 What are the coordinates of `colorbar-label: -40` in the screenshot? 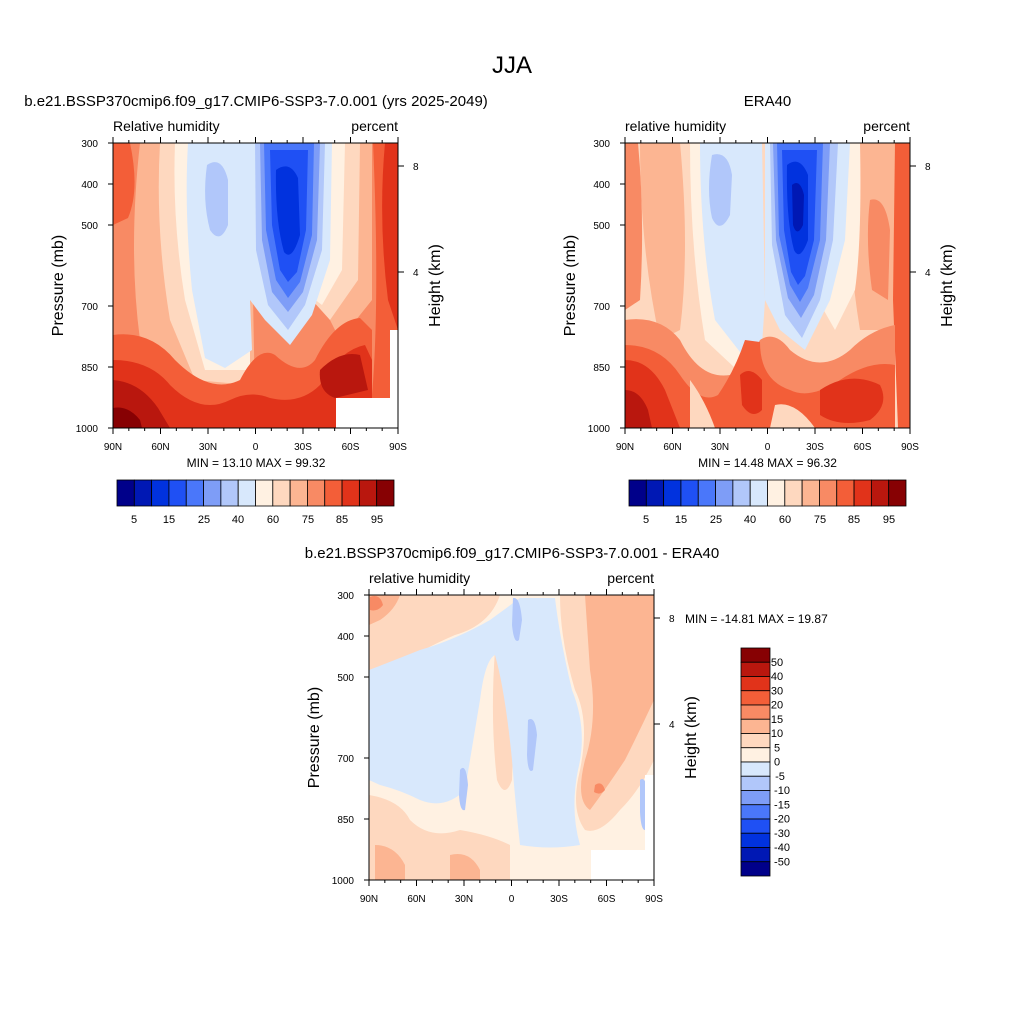 It's located at (782, 848).